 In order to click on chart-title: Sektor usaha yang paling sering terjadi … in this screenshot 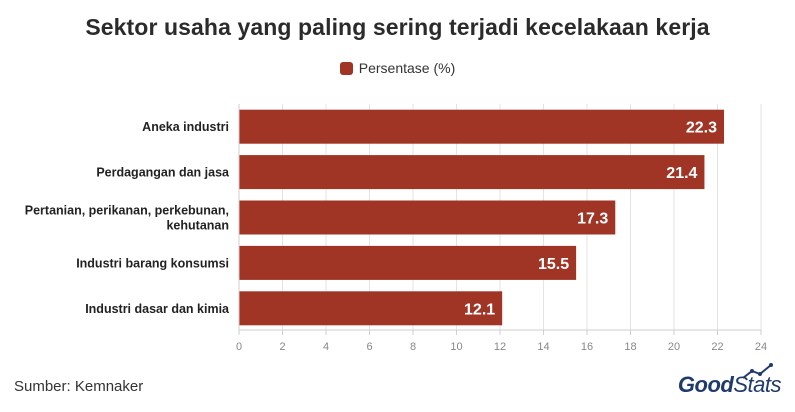, I will do `click(397, 27)`.